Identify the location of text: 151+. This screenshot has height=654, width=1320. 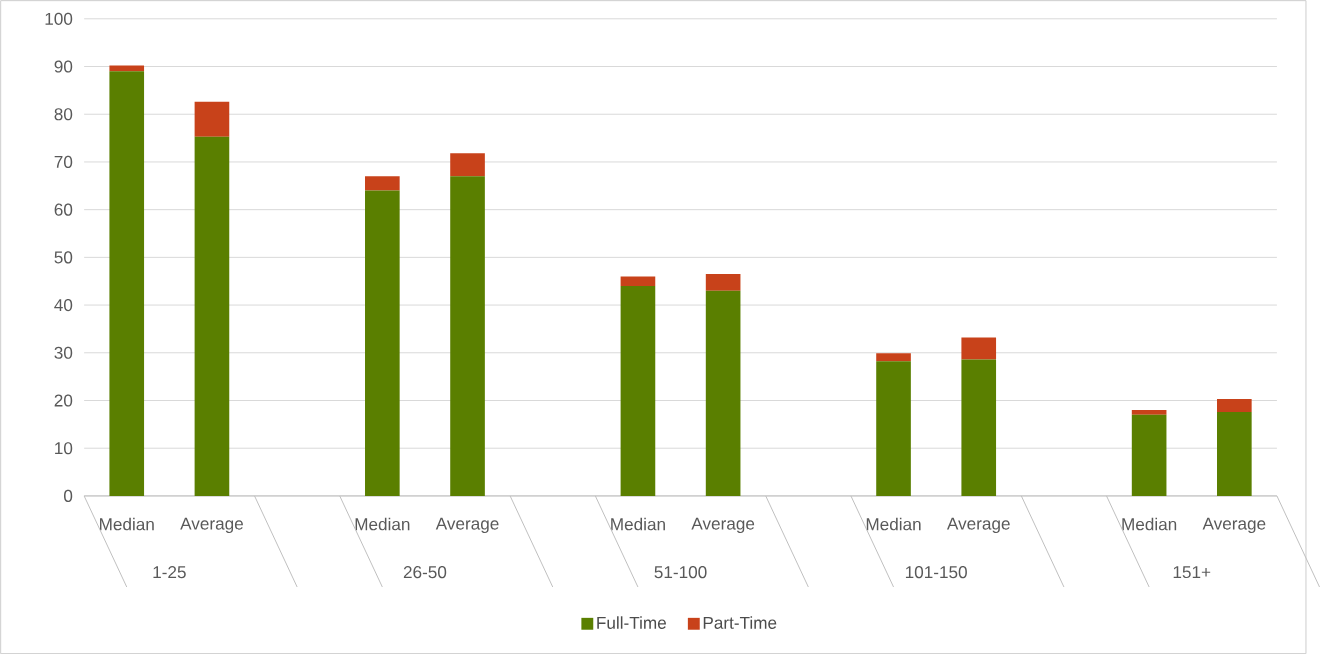
(1192, 572).